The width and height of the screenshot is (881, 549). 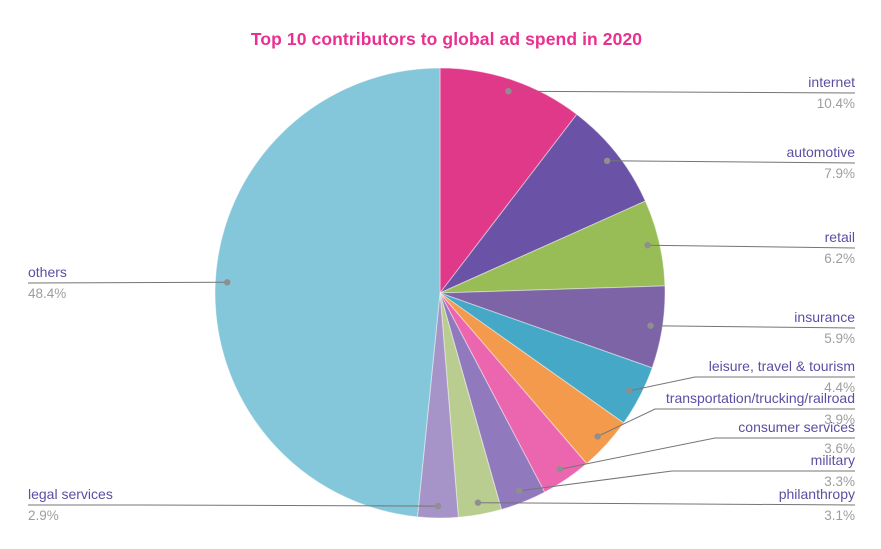 I want to click on pie-slice-philanthropy, so click(x=471, y=405).